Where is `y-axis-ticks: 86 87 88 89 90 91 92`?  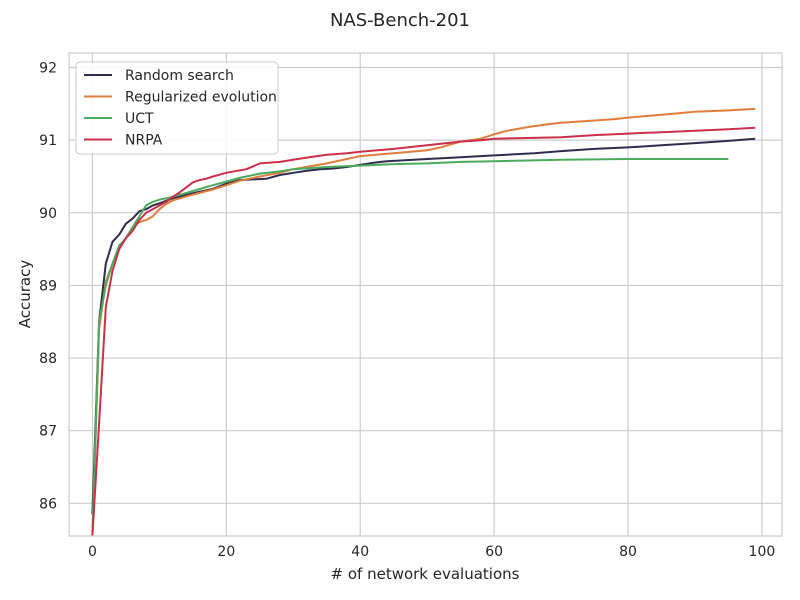
y-axis-ticks: 86 87 88 89 90 91 92 is located at coordinates (48, 287).